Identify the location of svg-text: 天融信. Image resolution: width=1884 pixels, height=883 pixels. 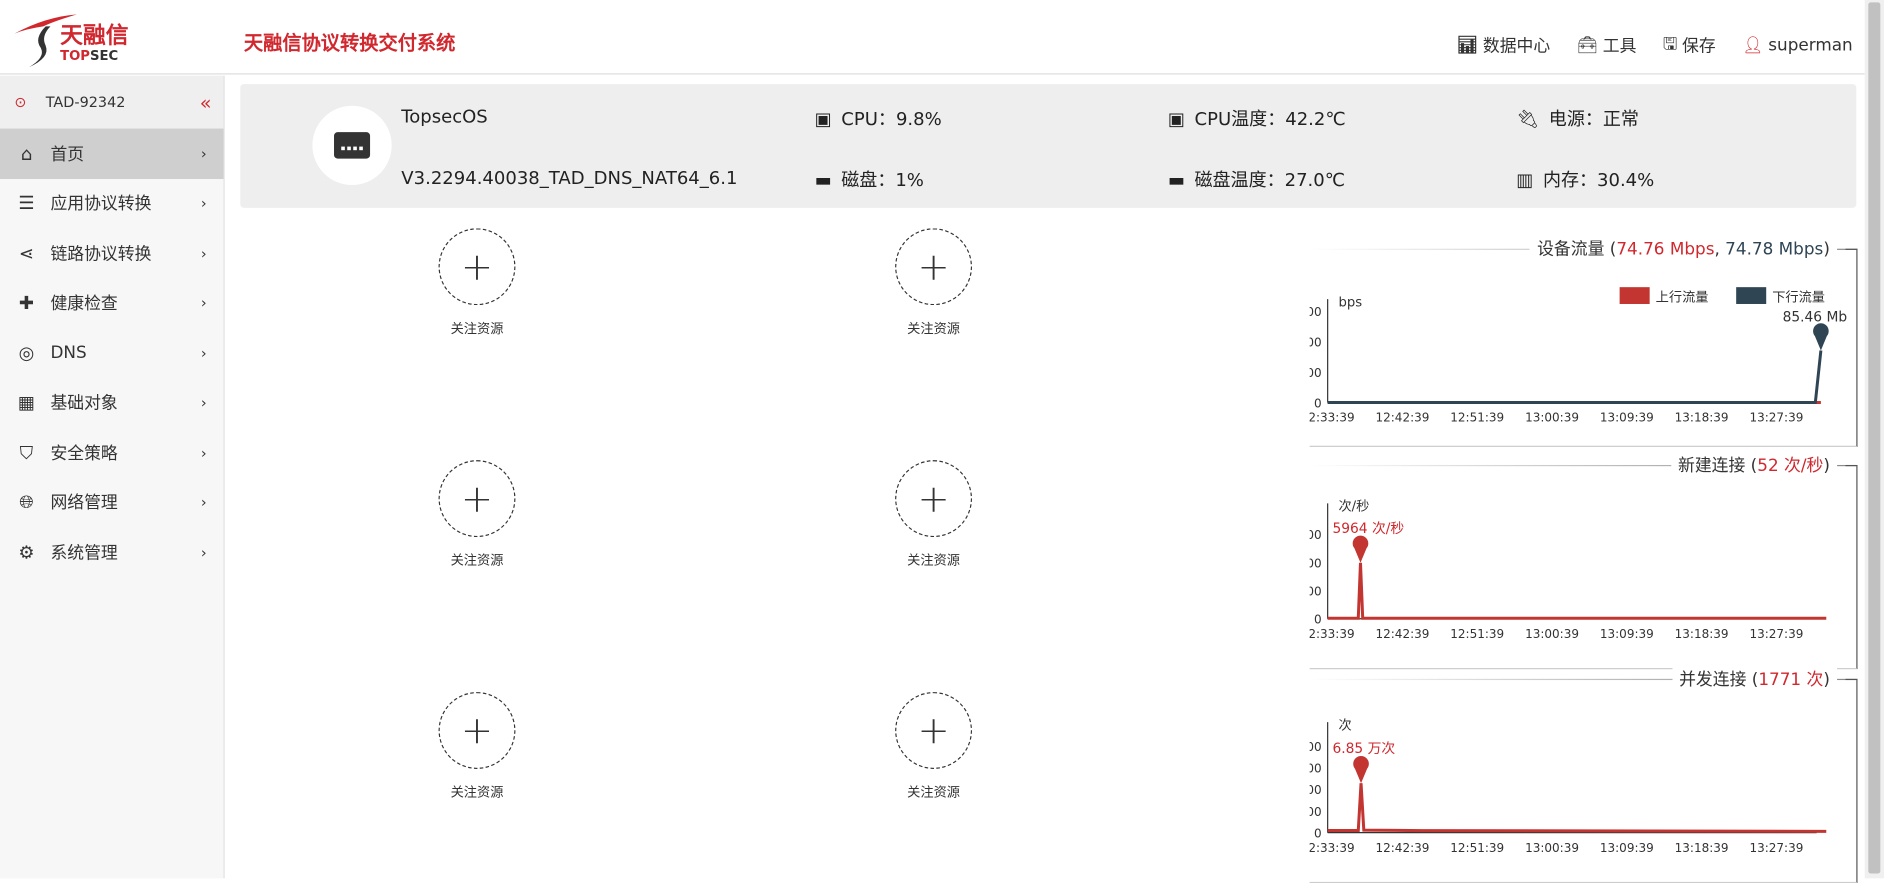
(94, 35).